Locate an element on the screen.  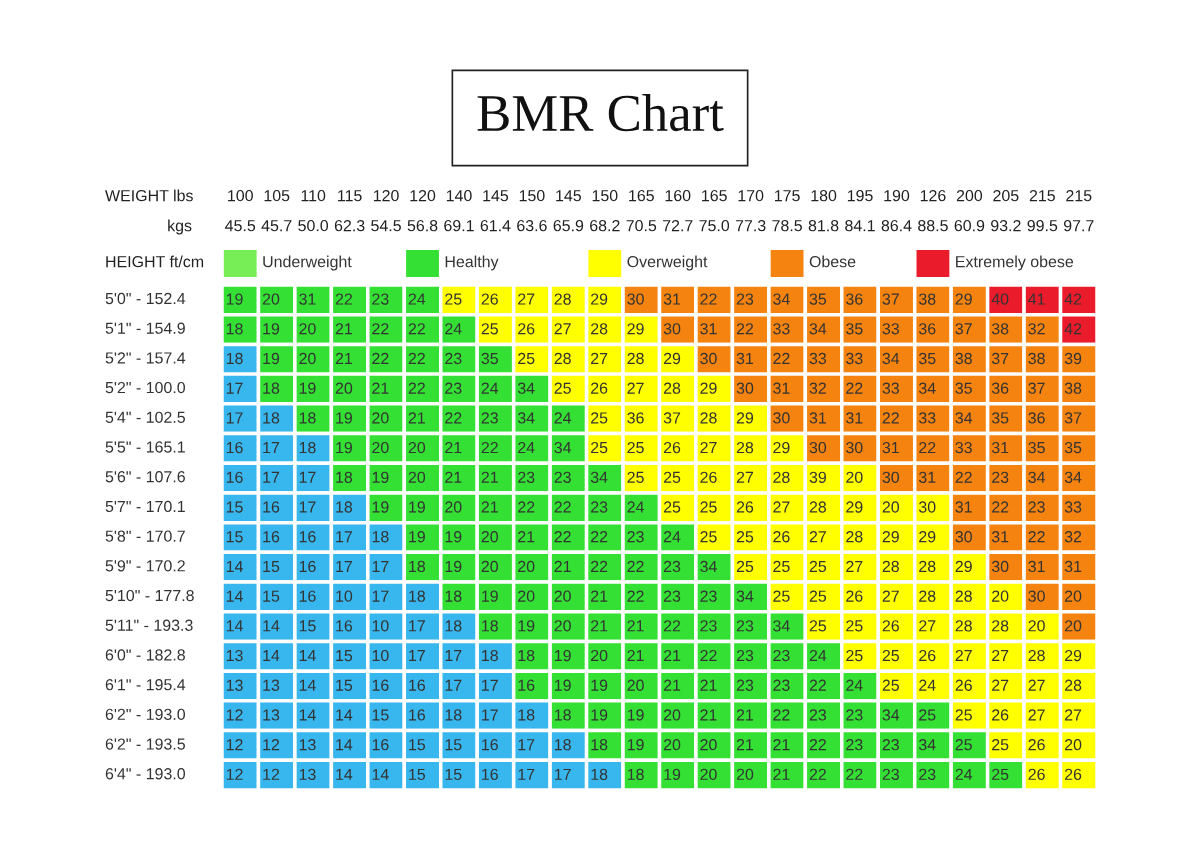
legend-label: Extremely obese is located at coordinates (1015, 263).